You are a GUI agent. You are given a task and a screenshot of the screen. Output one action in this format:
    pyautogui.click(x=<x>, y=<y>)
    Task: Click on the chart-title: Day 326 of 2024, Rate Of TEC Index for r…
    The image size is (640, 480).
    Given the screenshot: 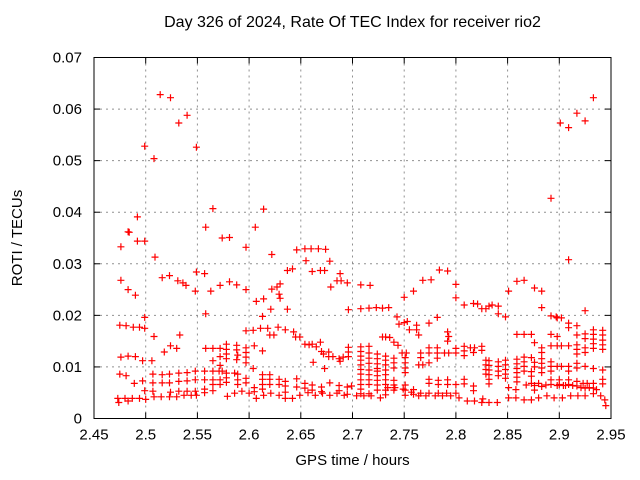 What is the action you would take?
    pyautogui.click(x=352, y=22)
    